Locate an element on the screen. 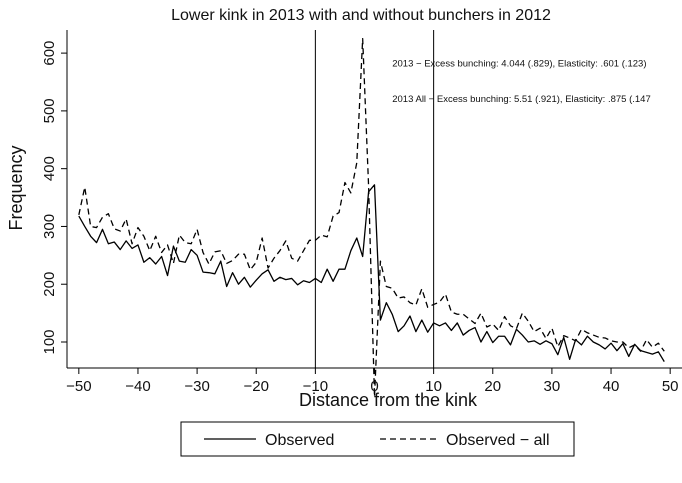  y-axis: 100 200 300 400 500 600 is located at coordinates (54, 198).